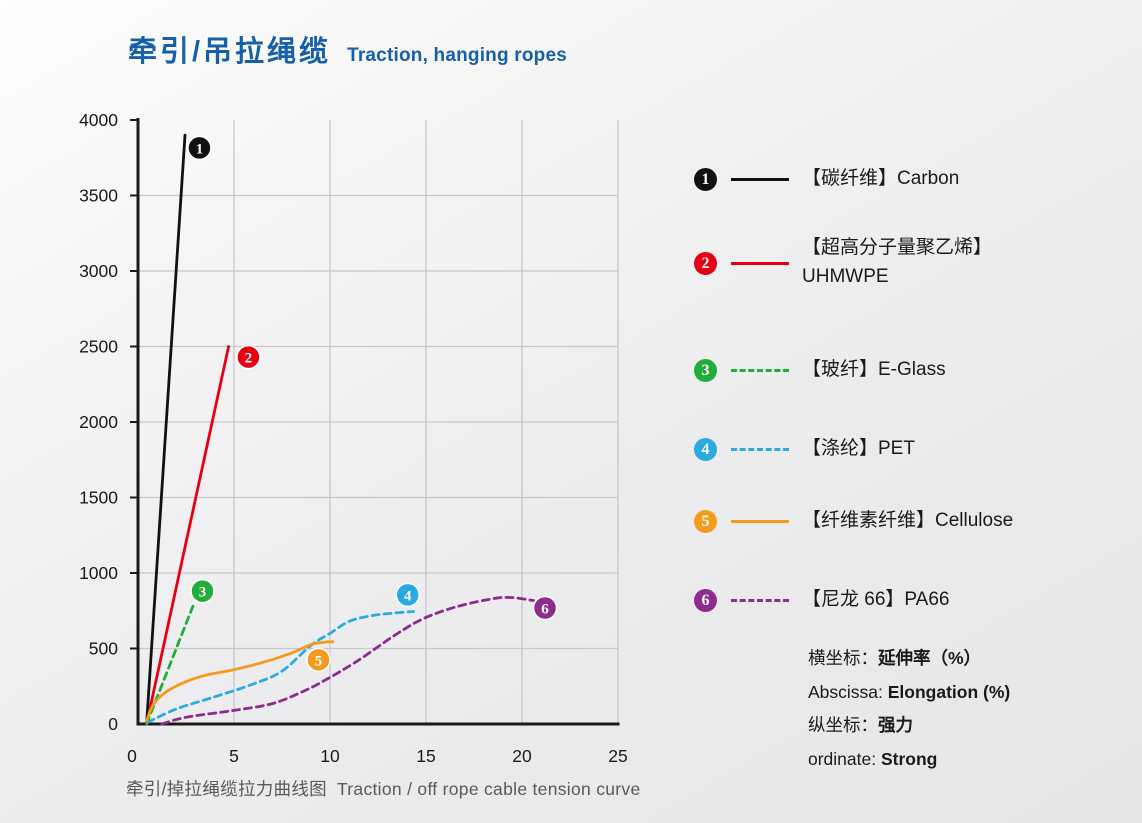  What do you see at coordinates (881, 178) in the screenshot?
I see `legend-label: 【碳纤维】Carbon` at bounding box center [881, 178].